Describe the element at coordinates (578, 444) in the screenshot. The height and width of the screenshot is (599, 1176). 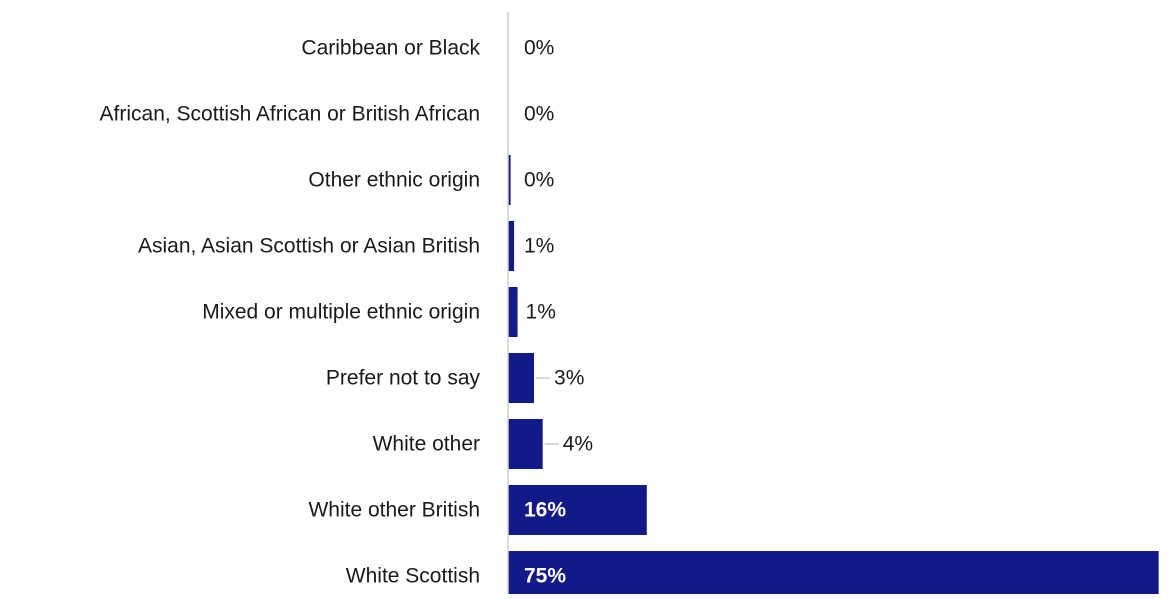
I see `value-label: 4%` at that location.